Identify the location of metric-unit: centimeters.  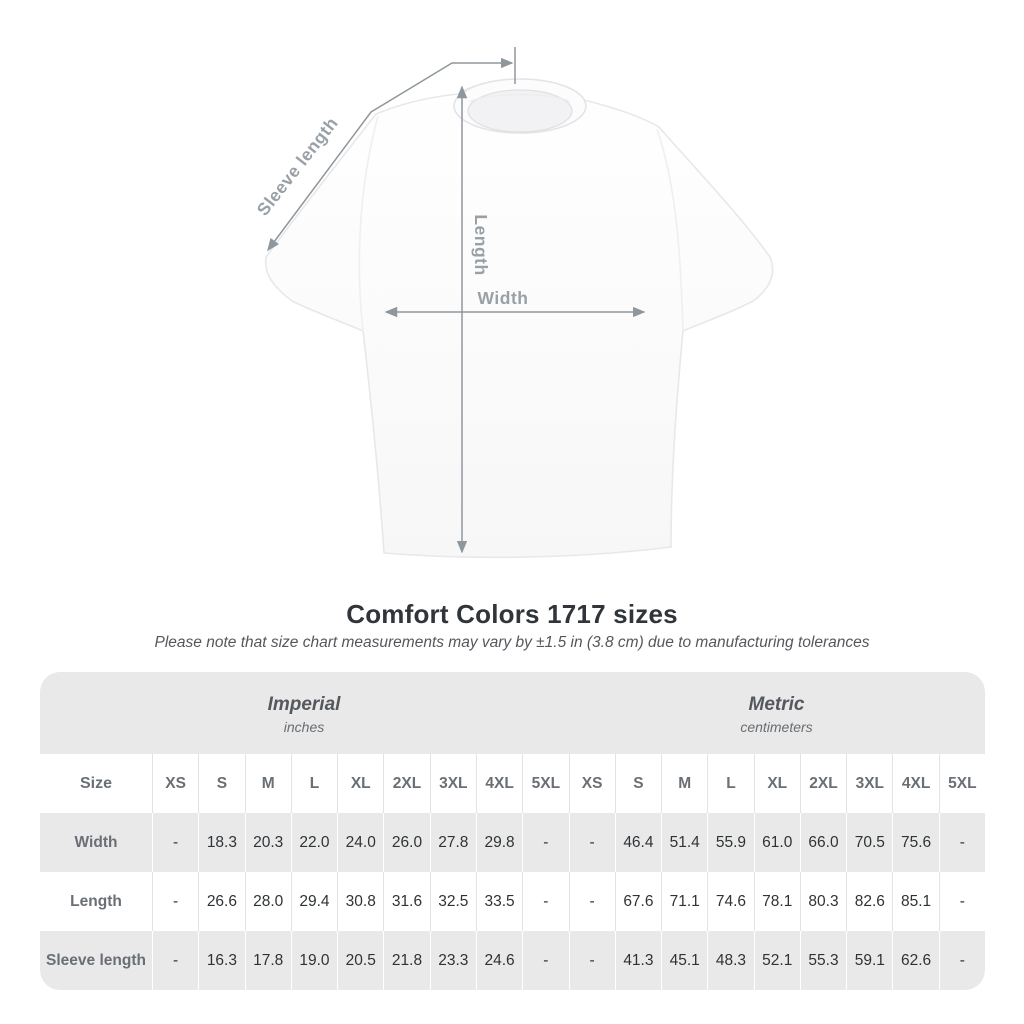
(776, 726).